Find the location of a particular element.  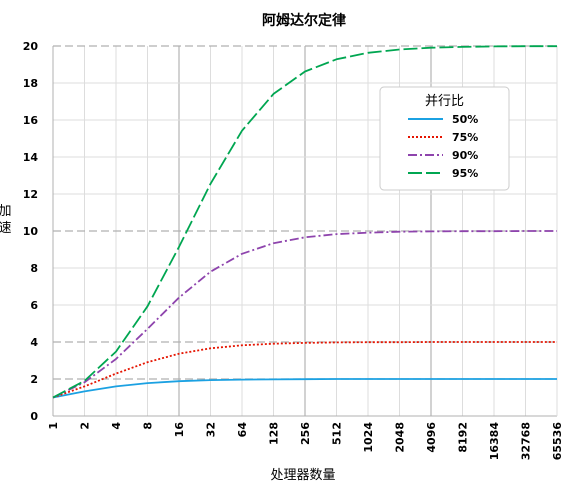

legend-box is located at coordinates (444, 138).